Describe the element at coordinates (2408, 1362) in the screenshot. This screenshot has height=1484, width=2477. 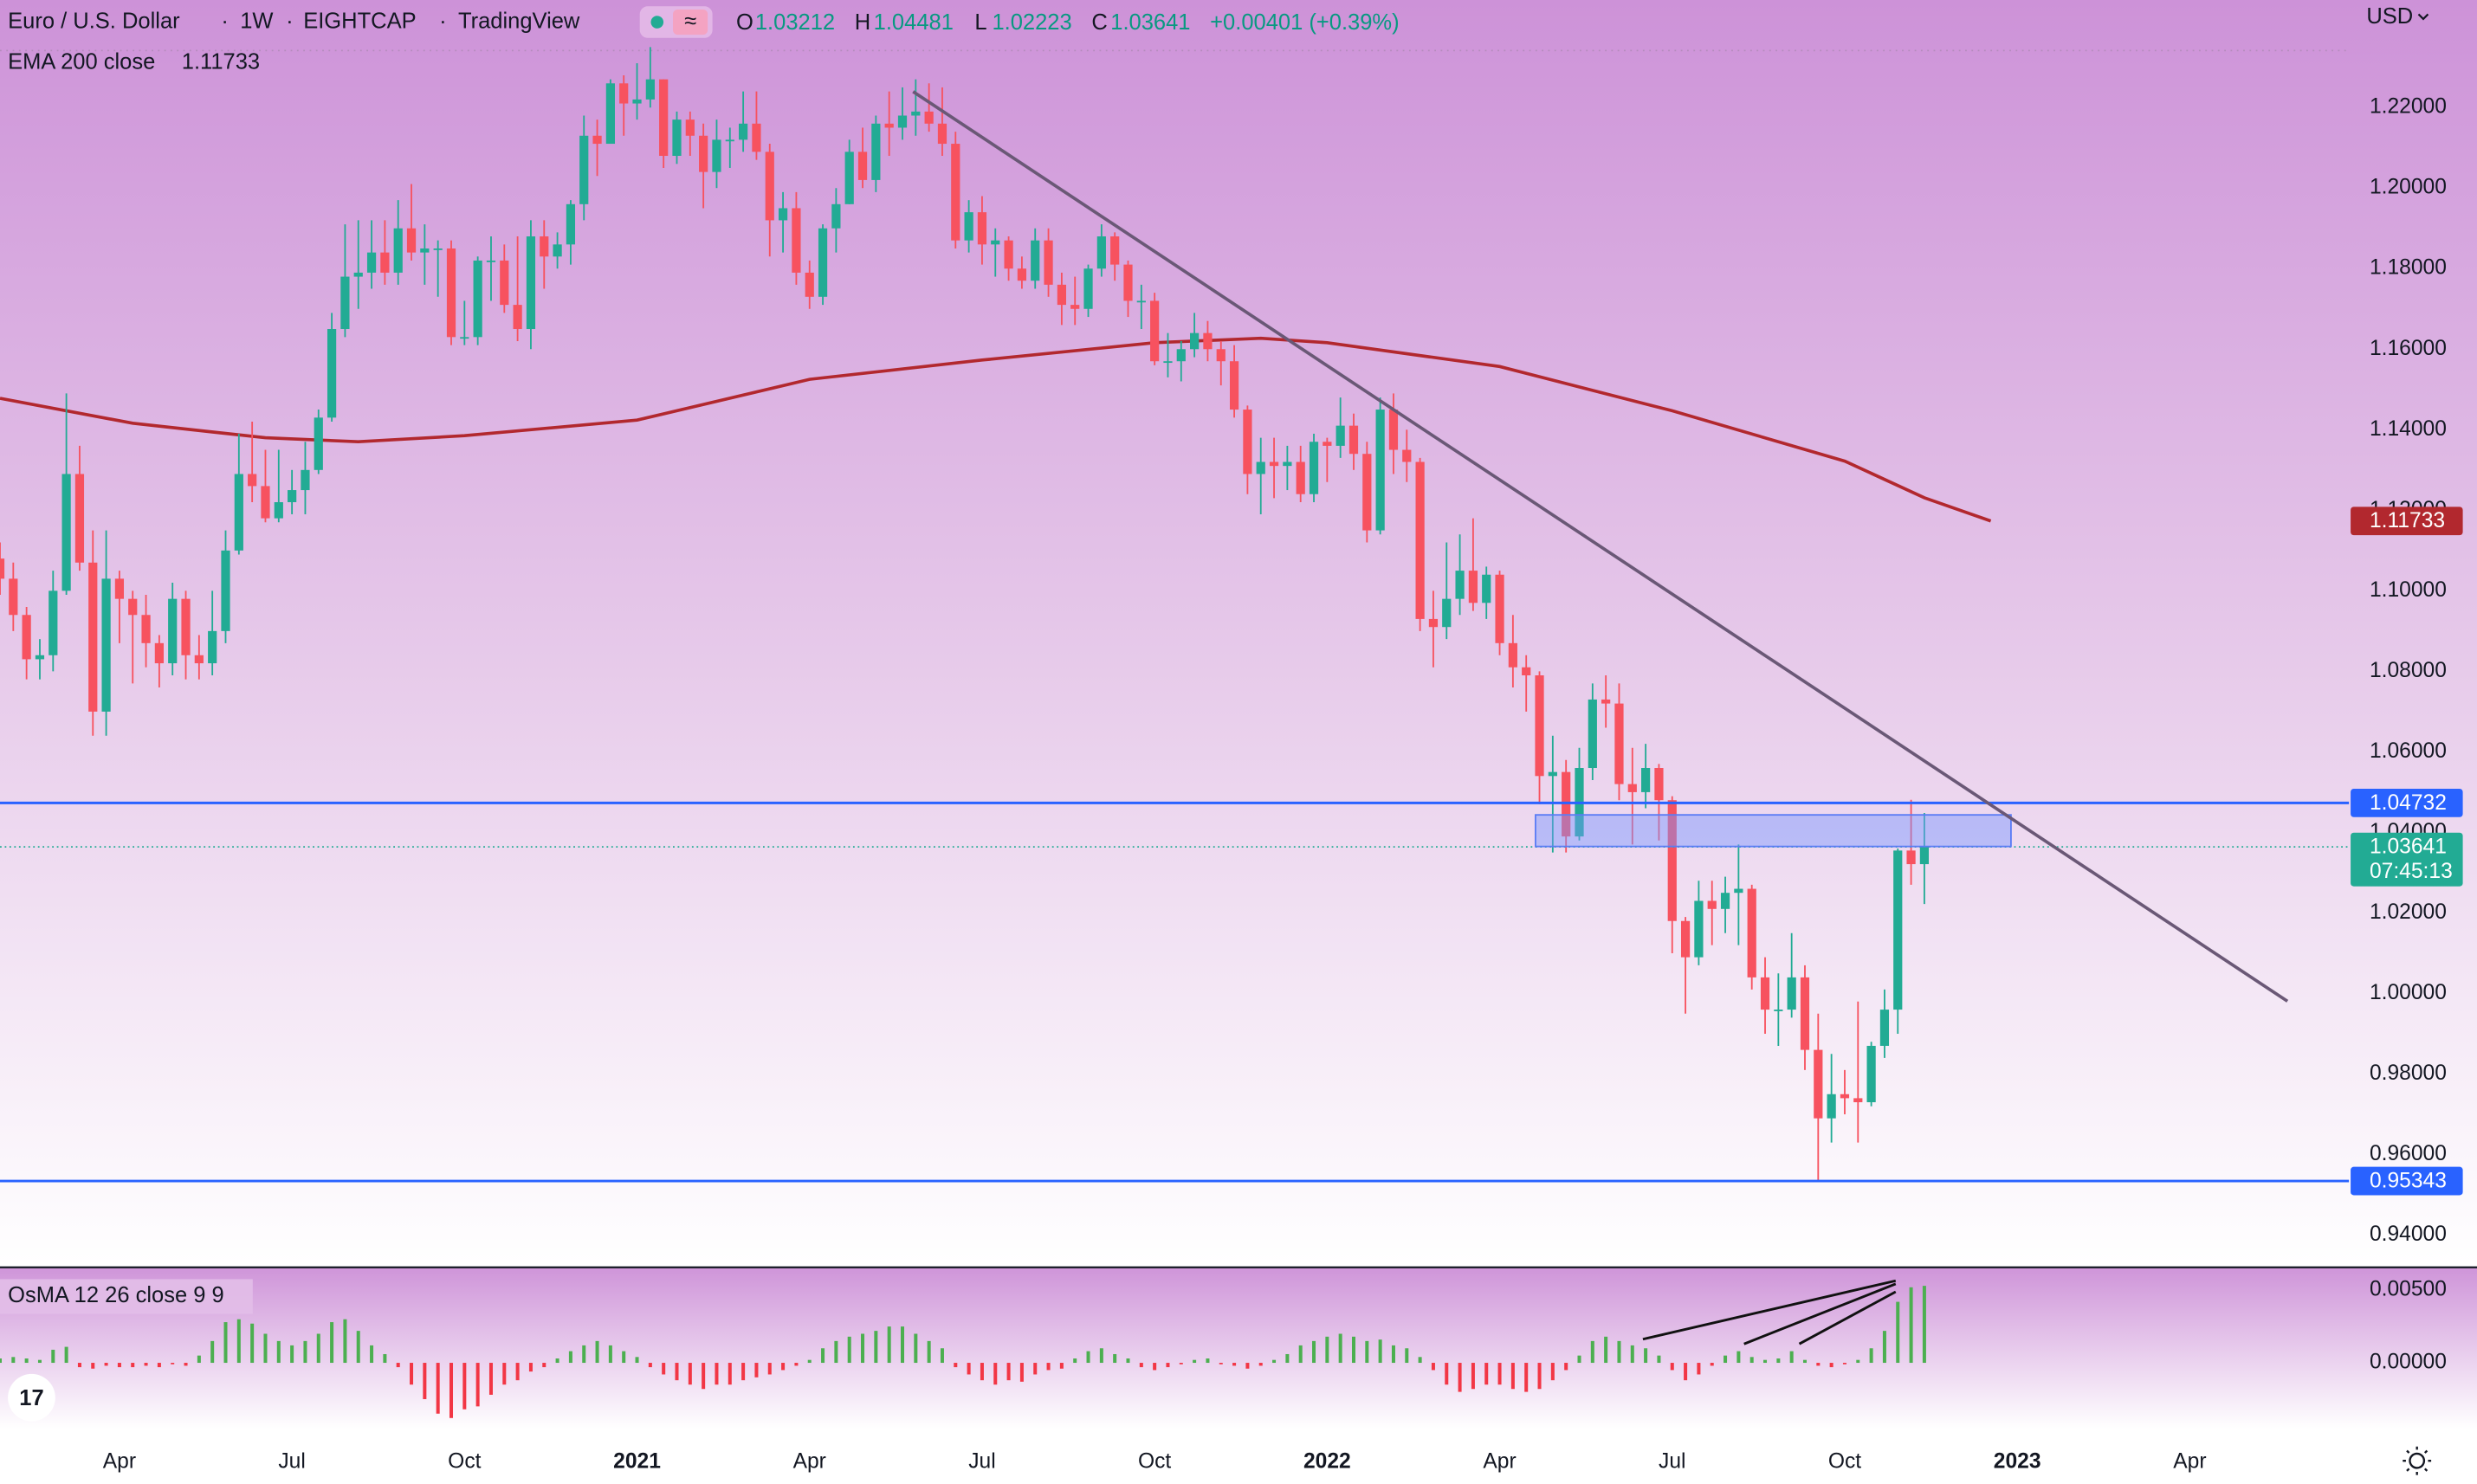
I see `osma-tick-label: 0.00000` at that location.